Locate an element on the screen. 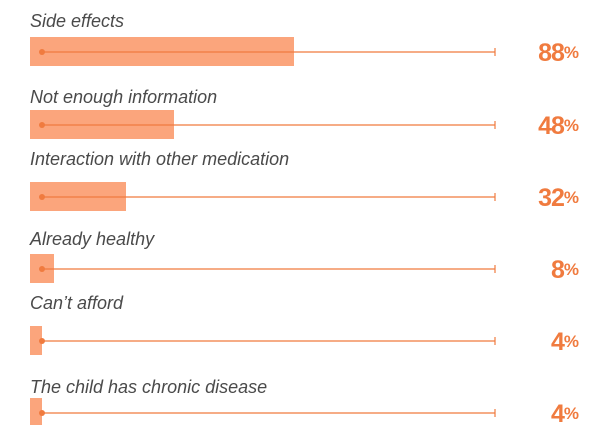 Image resolution: width=596 pixels, height=425 pixels. value-label: 8% is located at coordinates (565, 270).